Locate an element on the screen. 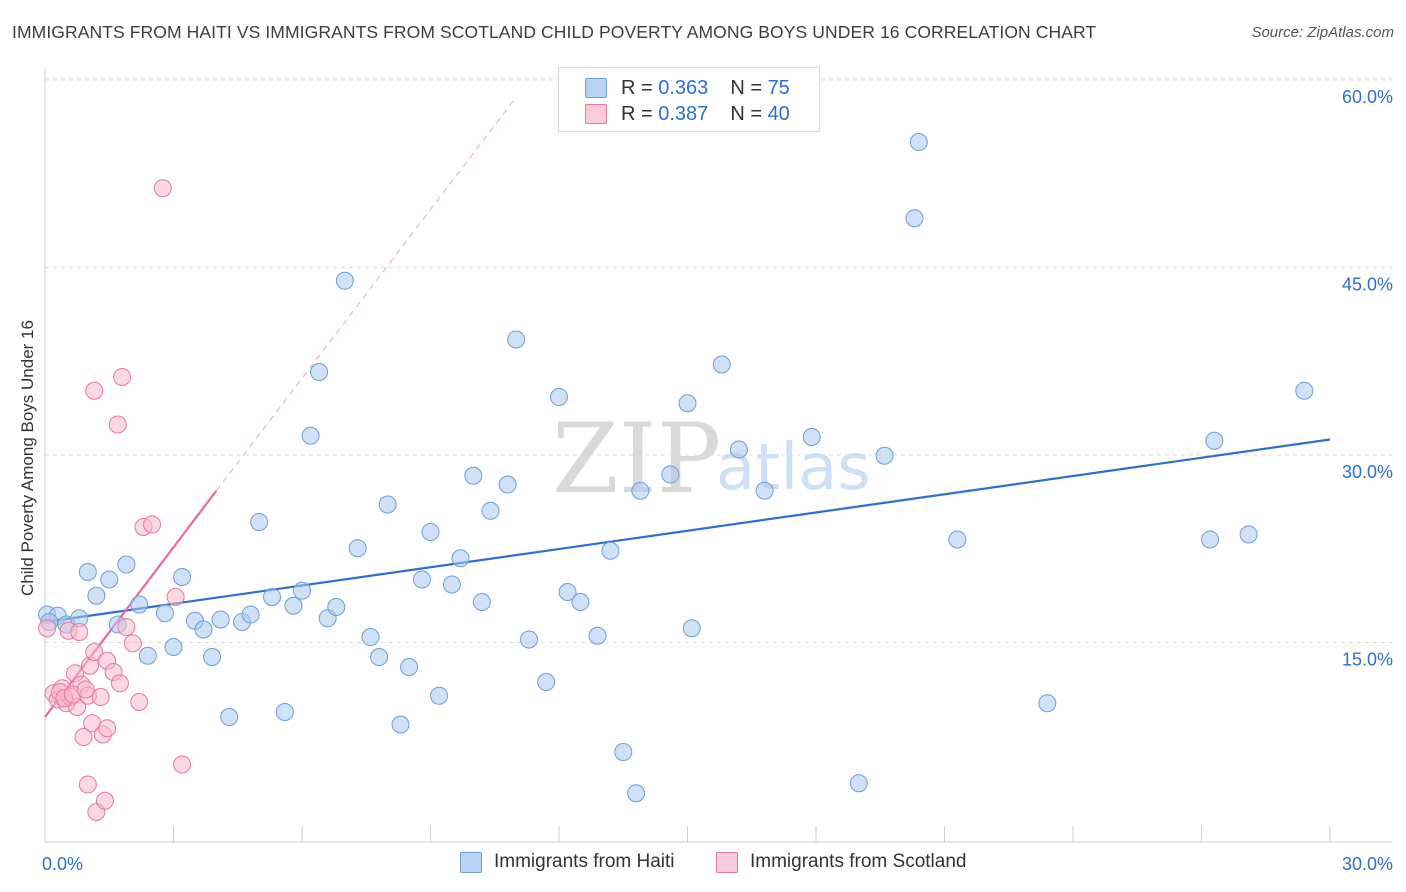 The width and height of the screenshot is (1406, 892). correlation-legend: R = 0.363 N = 75 R = 0.387 N = 40 is located at coordinates (689, 99).